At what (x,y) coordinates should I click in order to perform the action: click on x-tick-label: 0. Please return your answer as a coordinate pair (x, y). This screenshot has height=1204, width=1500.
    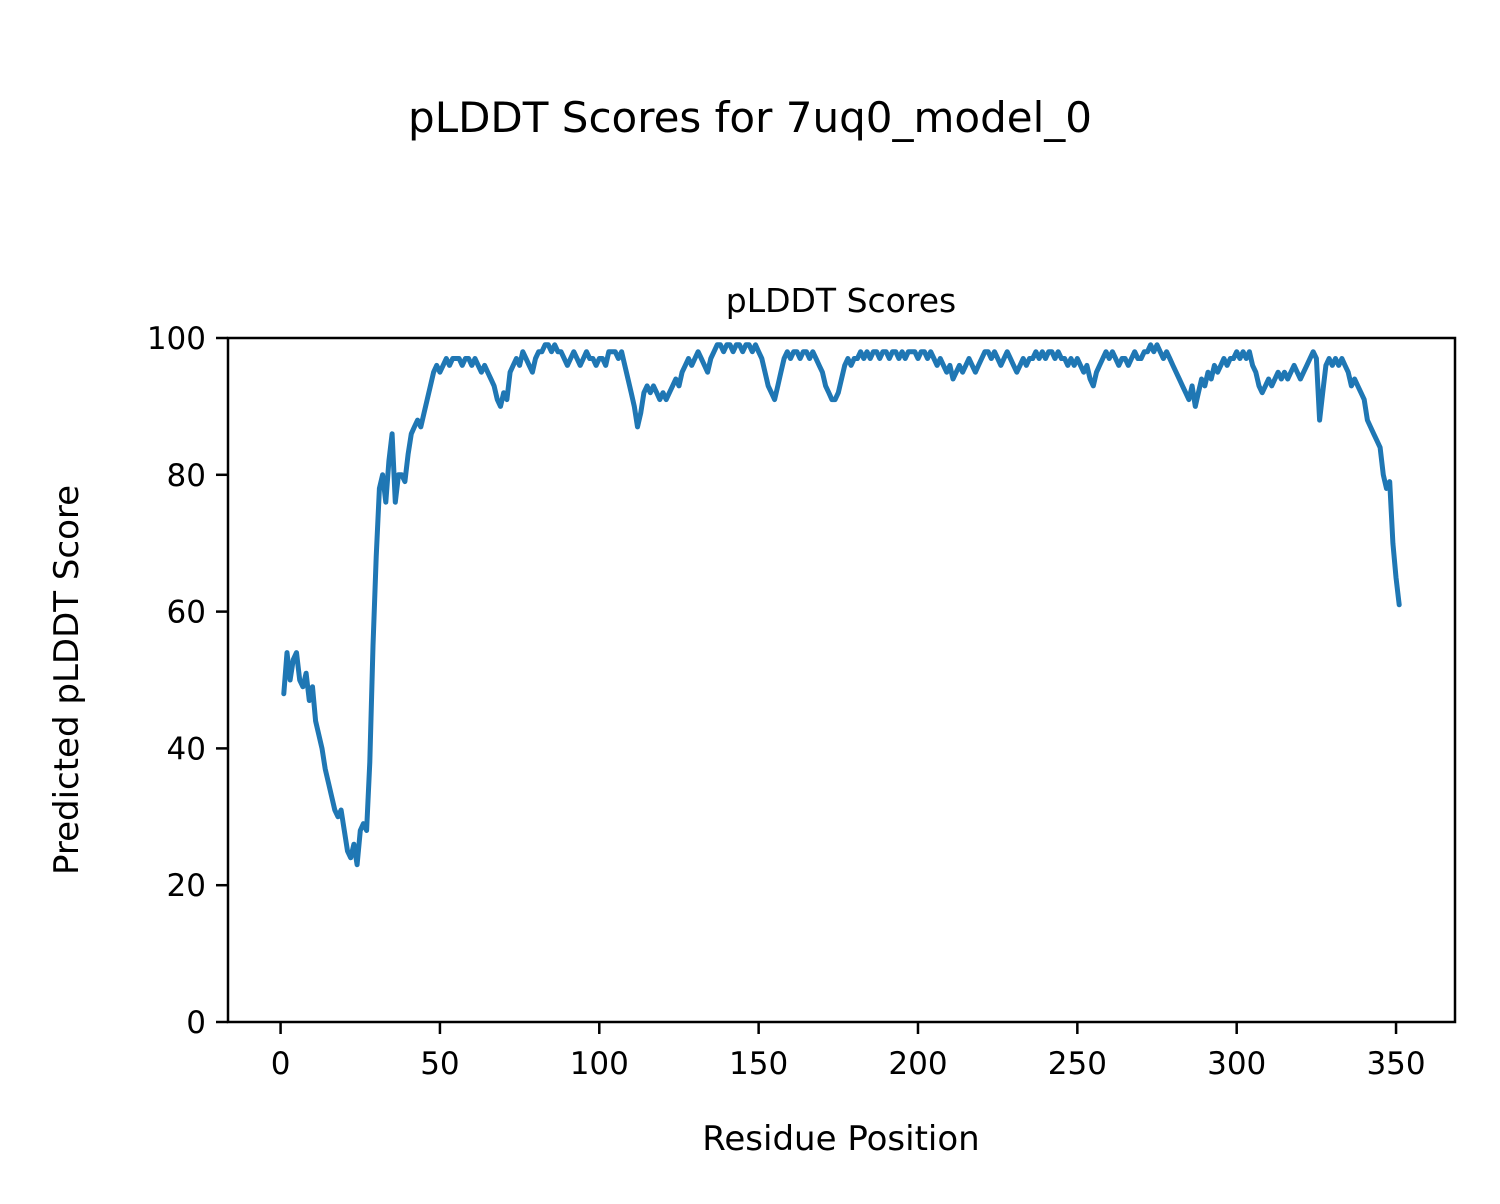
    Looking at the image, I should click on (281, 1064).